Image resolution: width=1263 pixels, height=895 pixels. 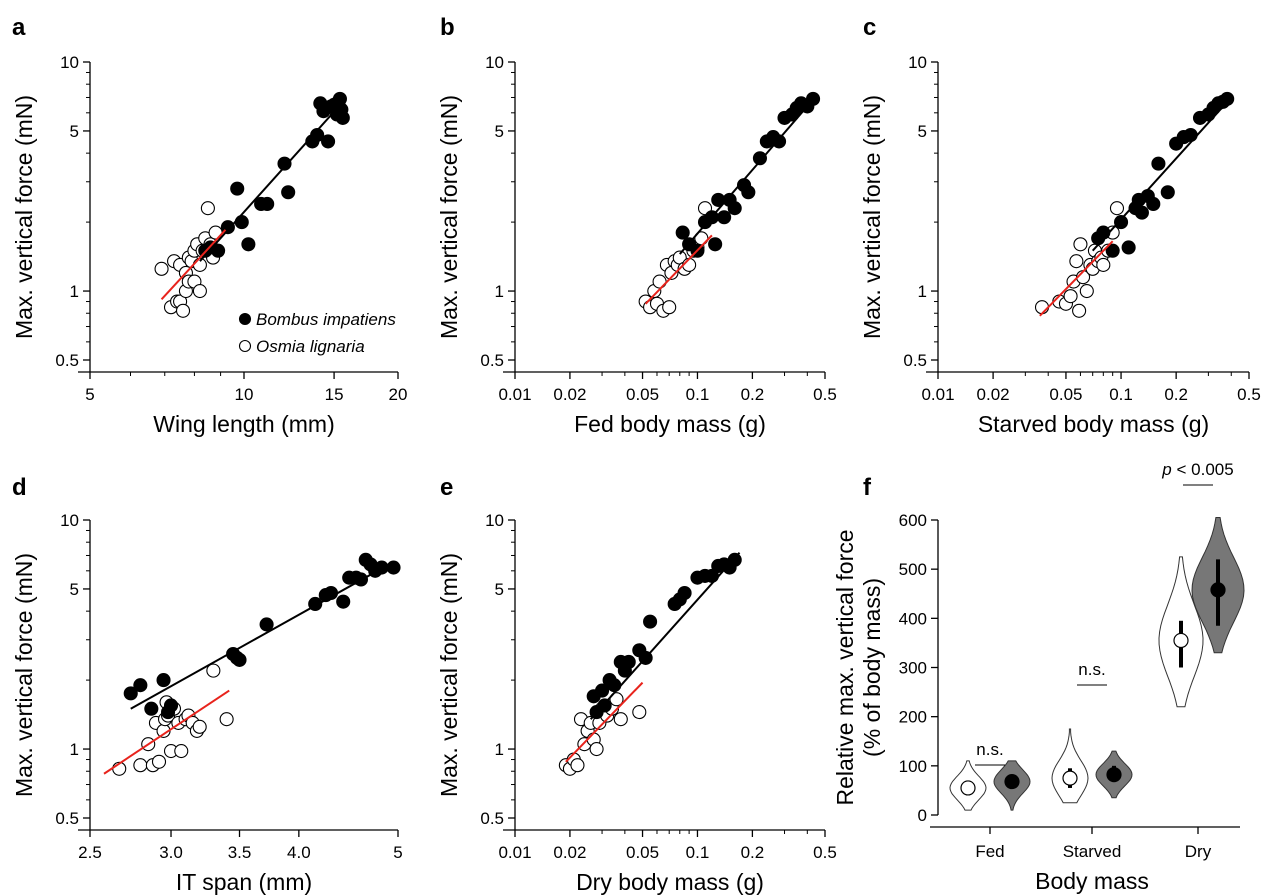 I want to click on x-tick-label: 10, so click(x=244, y=394).